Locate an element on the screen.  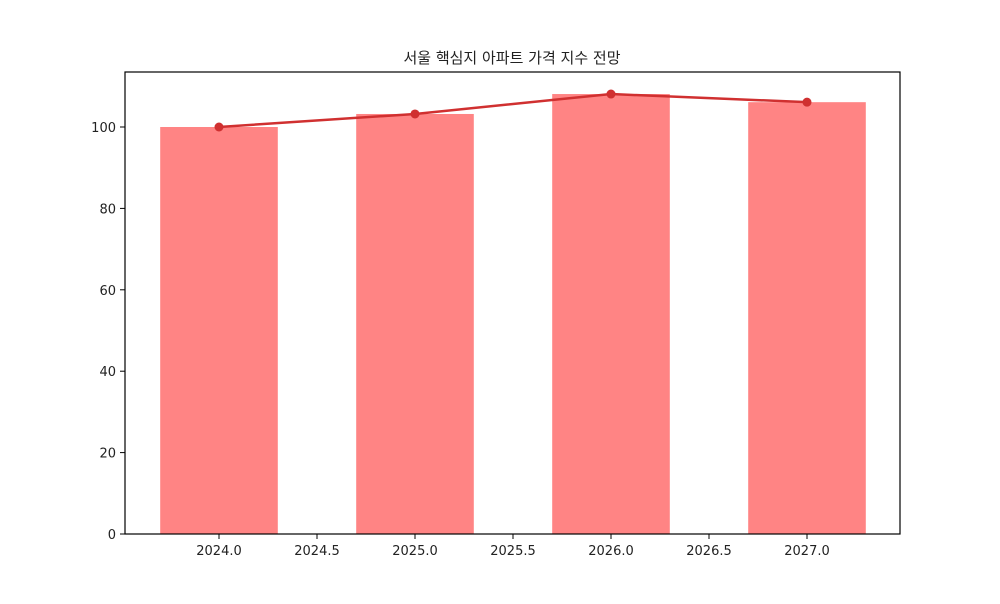
x-tick-label: 2025.5 is located at coordinates (513, 551).